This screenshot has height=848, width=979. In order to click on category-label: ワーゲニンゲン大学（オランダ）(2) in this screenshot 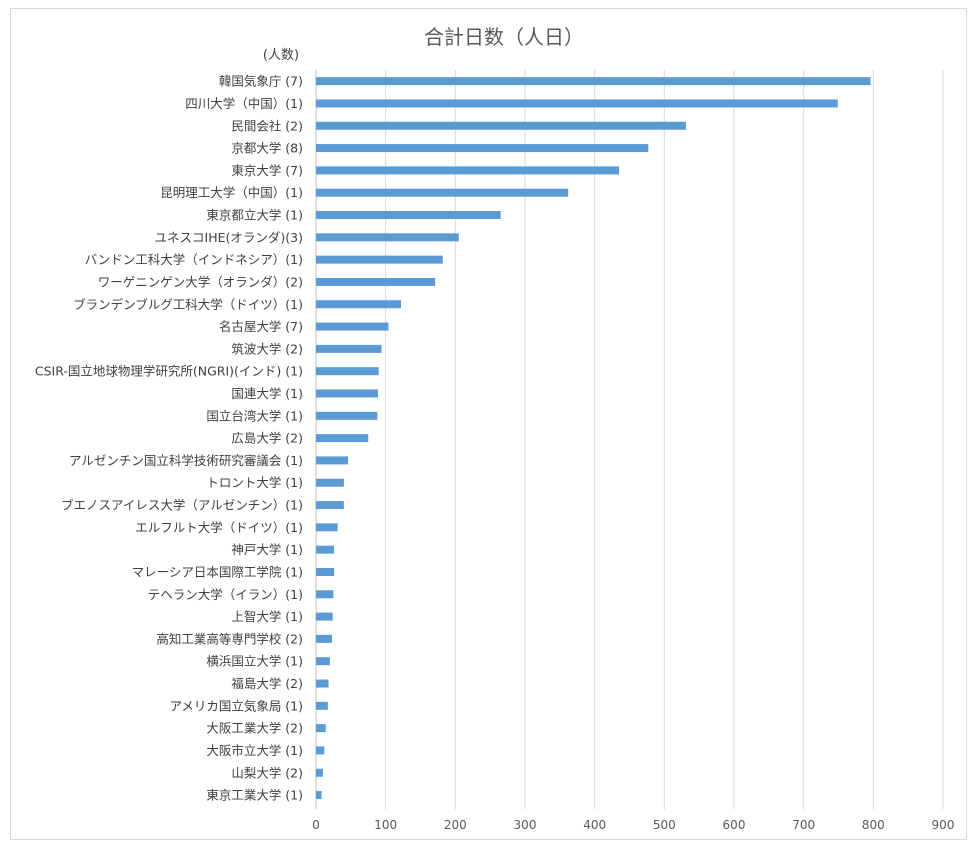, I will do `click(200, 281)`.